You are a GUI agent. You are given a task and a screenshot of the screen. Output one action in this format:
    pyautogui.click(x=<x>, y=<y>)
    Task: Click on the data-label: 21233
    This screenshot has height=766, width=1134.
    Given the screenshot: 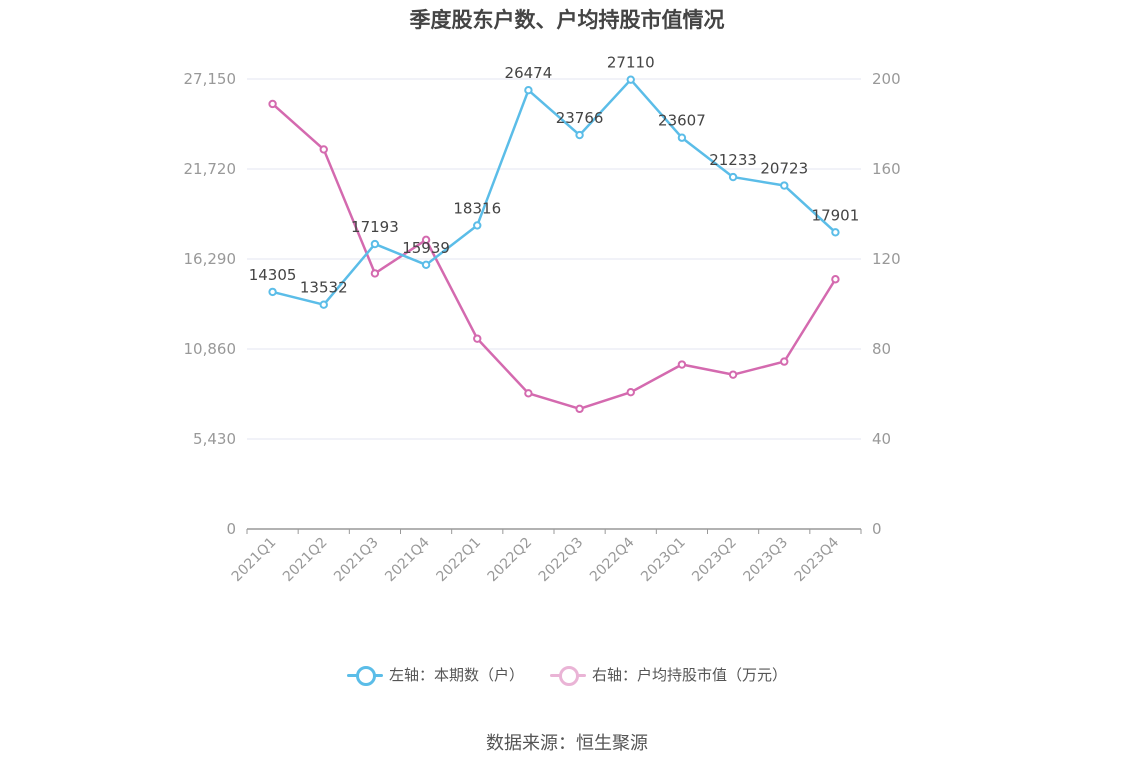 What is the action you would take?
    pyautogui.click(x=733, y=160)
    